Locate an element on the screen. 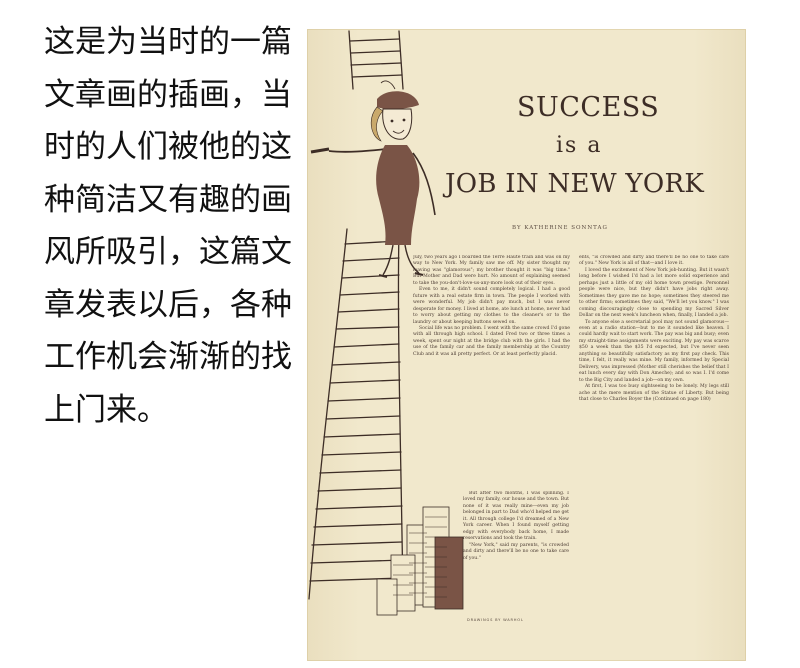 This screenshot has width=800, height=668. byline: BY KATHERINE SONNTAG is located at coordinates (560, 228).